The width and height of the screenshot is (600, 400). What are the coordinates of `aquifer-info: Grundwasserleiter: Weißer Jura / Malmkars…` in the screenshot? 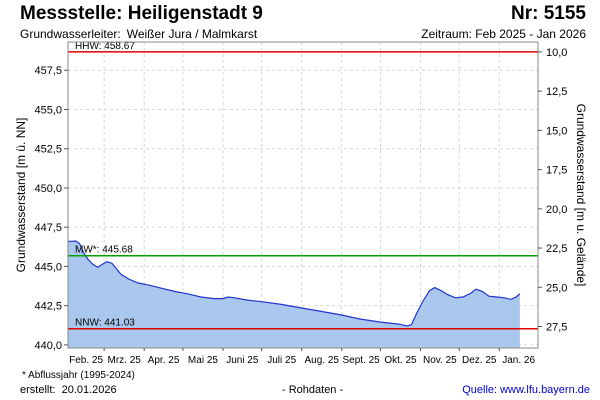 It's located at (138, 34).